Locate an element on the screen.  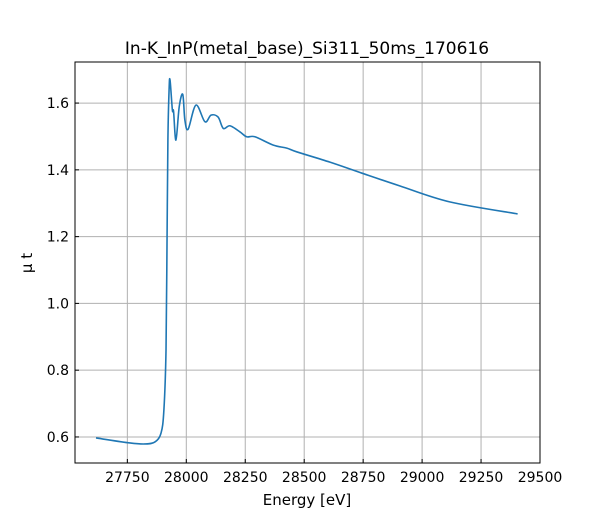
y-axis-label: μ t is located at coordinates (27, 263).